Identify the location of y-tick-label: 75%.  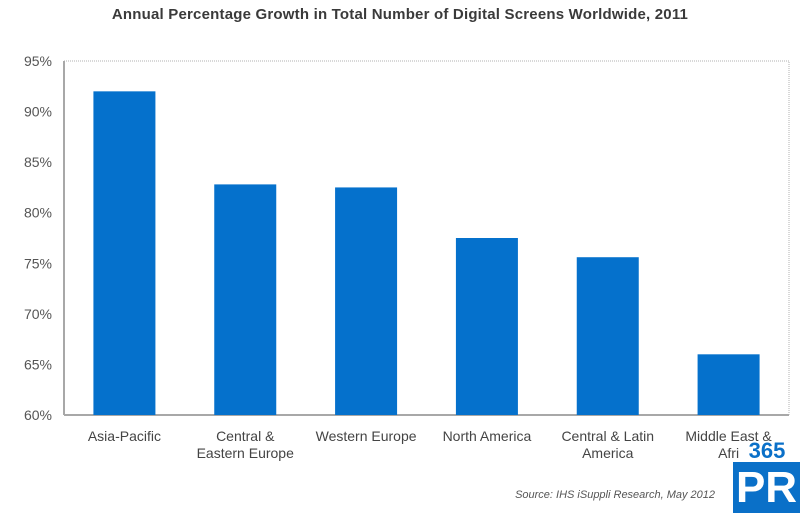
(38, 263).